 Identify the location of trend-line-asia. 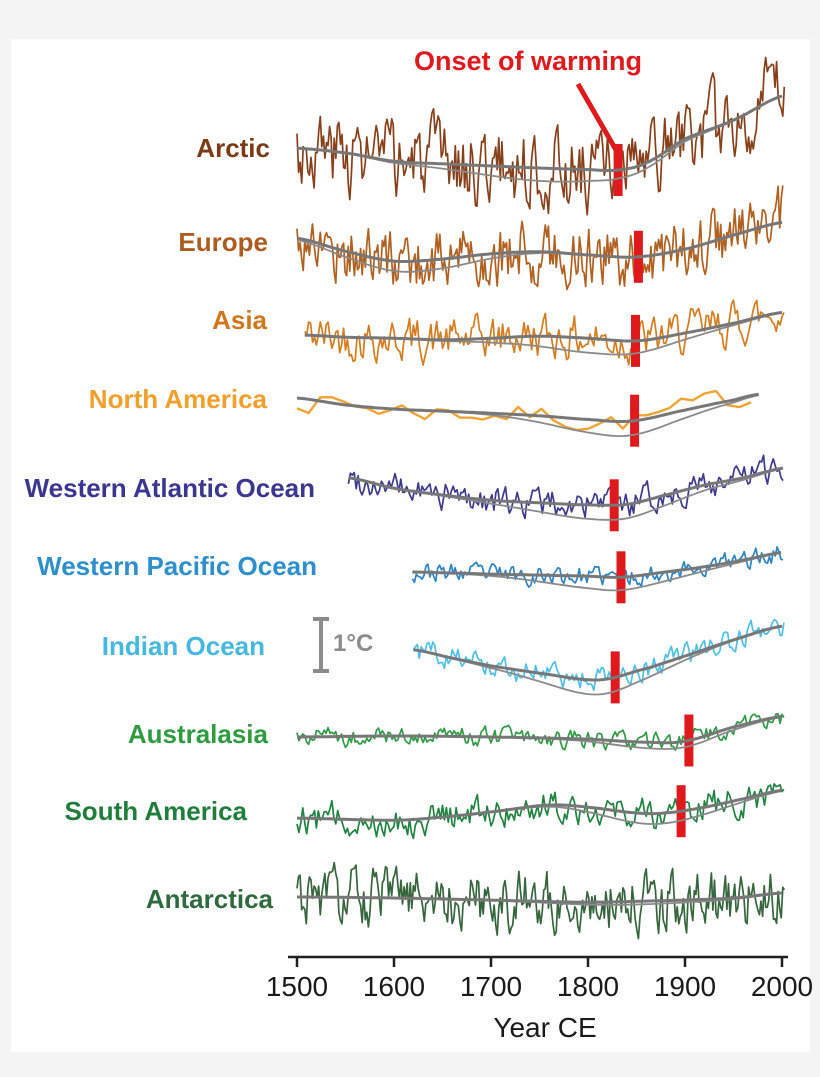
(543, 327).